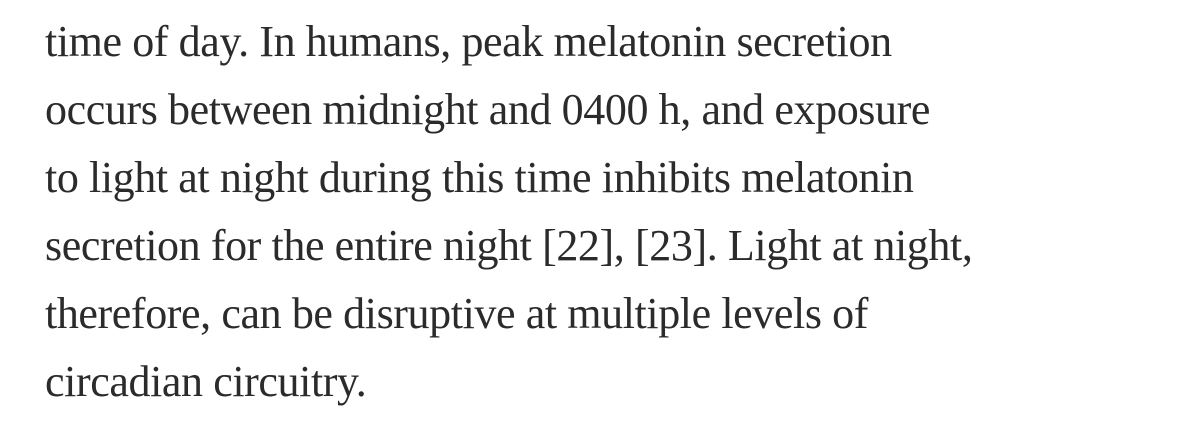 This screenshot has height=447, width=1200. What do you see at coordinates (206, 381) in the screenshot?
I see `paragraph-line-6: circadian circuitry.` at bounding box center [206, 381].